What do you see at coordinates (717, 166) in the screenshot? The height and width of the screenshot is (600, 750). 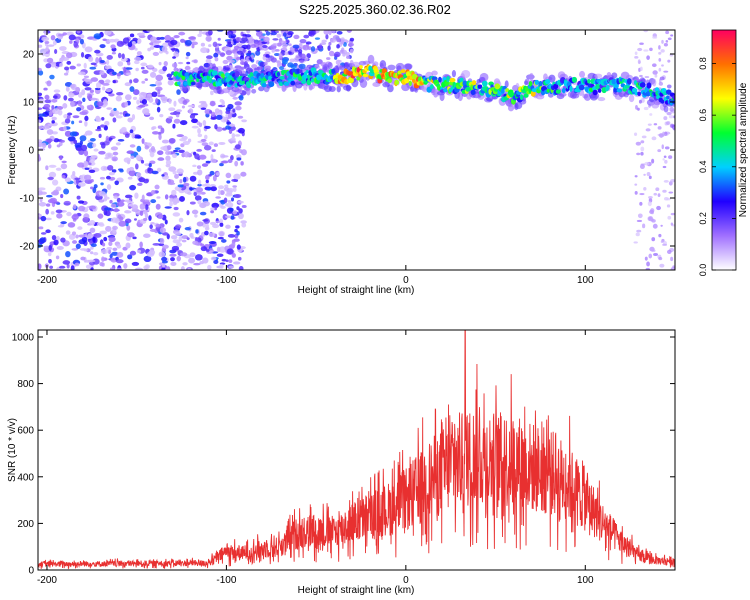 I see `colorbar-ticks: 0.0 0.2 0.4 0.6 0.8` at bounding box center [717, 166].